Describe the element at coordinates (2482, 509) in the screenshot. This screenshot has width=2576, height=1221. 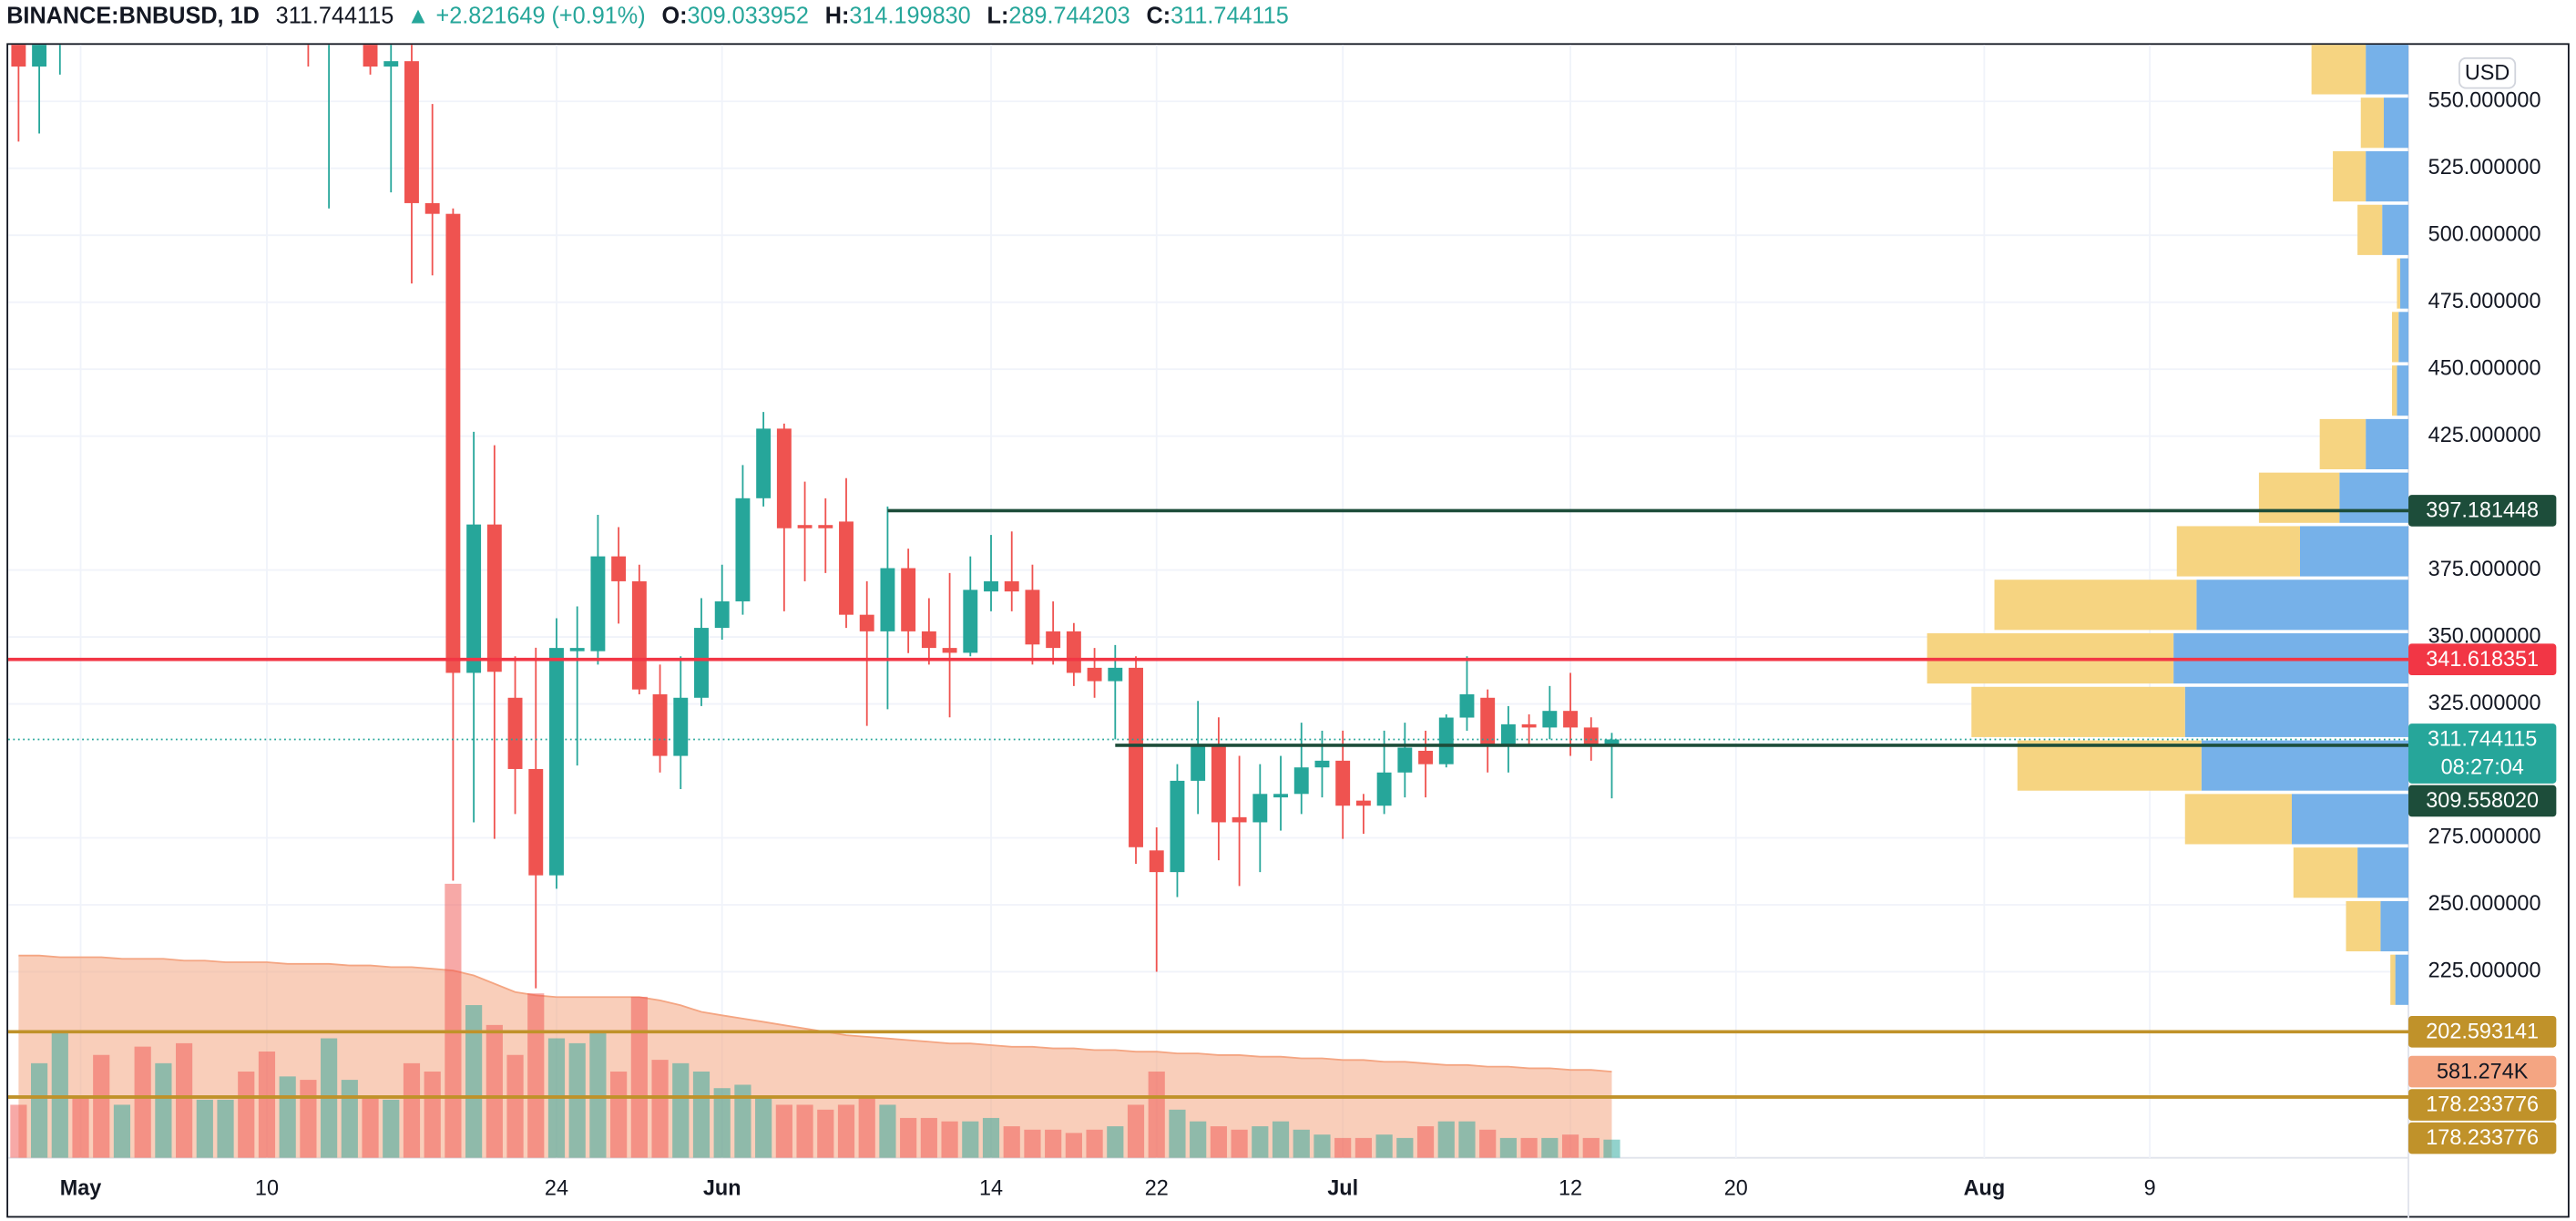
I see `price-label: 397.181448` at that location.